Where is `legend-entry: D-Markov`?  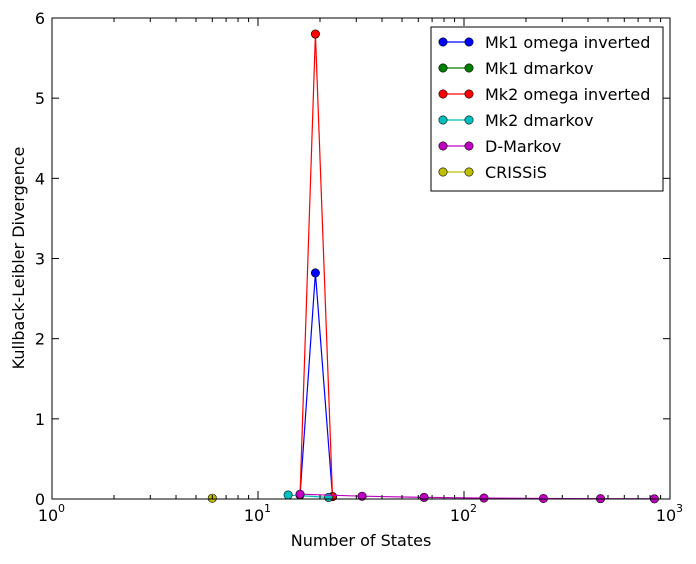 legend-entry: D-Markov is located at coordinates (499, 146).